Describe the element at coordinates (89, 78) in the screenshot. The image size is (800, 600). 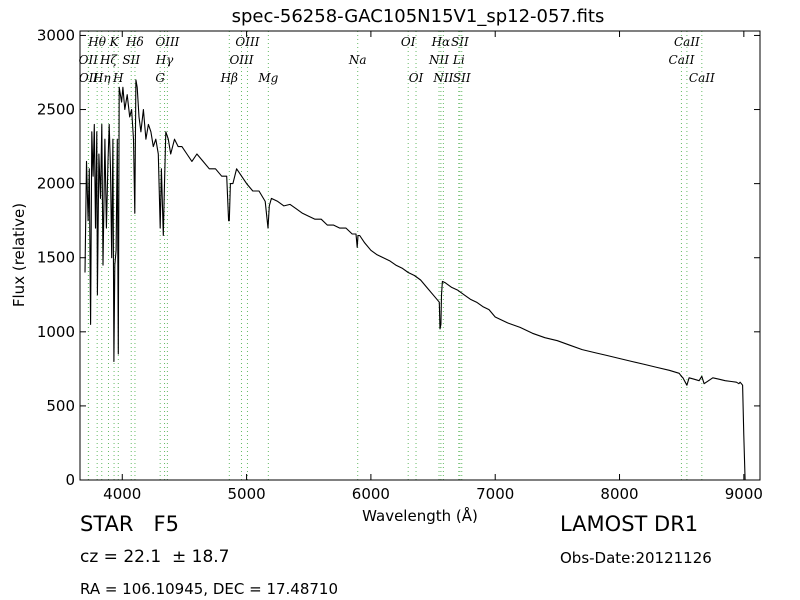
I see `spectral-line-label: OII` at that location.